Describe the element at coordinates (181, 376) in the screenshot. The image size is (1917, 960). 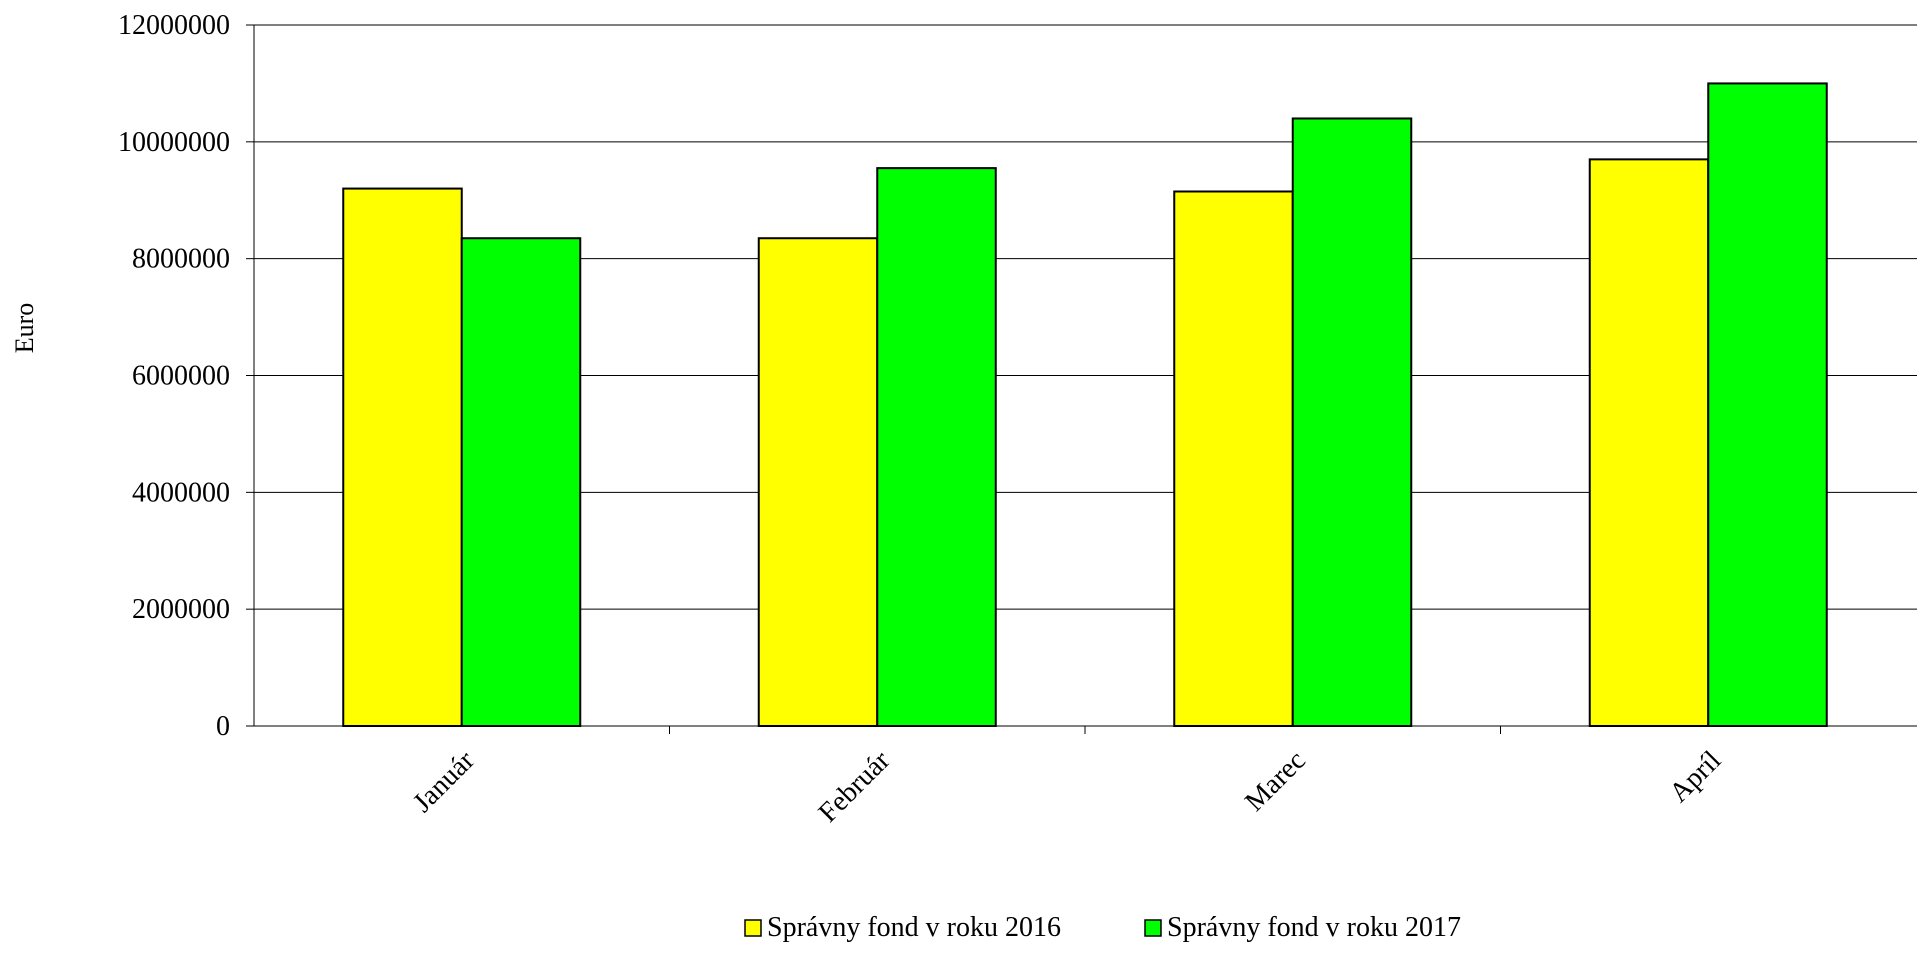
I see `y-tick-label: 6000000` at that location.